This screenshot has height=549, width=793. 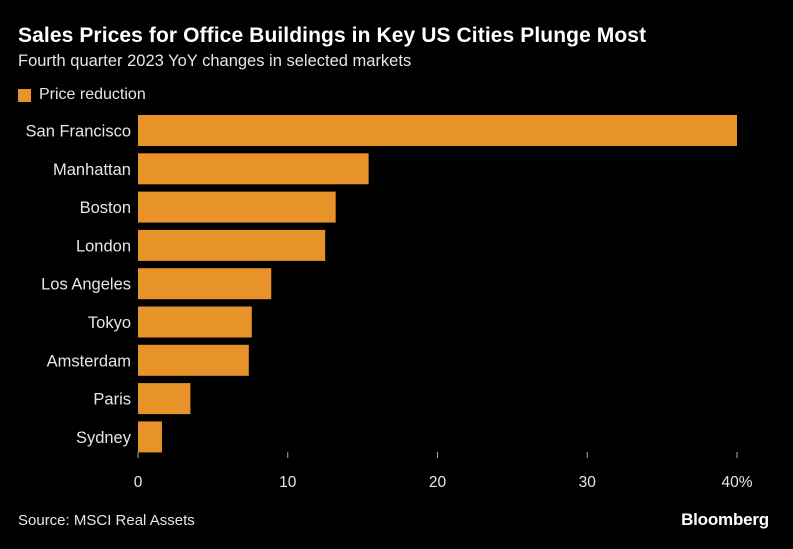 I want to click on category-label: London, so click(x=103, y=246).